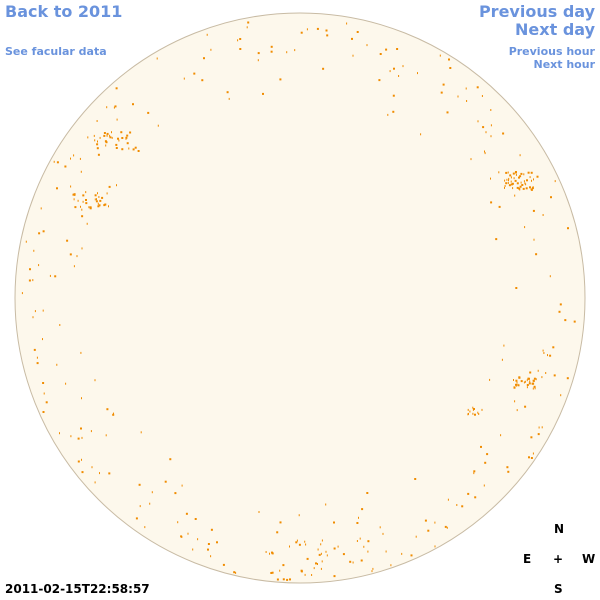  I want to click on next-hour-link: Next hour, so click(564, 64).